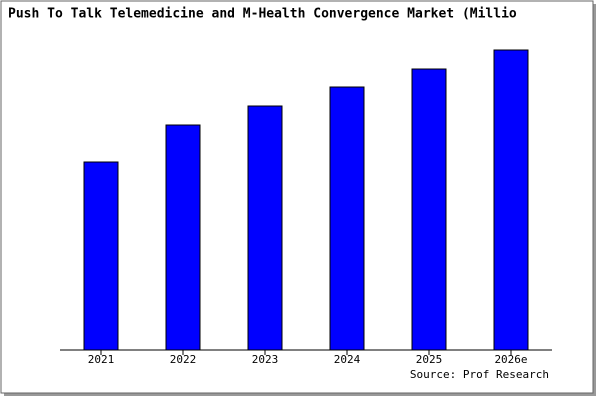  Describe the element at coordinates (183, 359) in the screenshot. I see `x-tick-label: 2022` at that location.